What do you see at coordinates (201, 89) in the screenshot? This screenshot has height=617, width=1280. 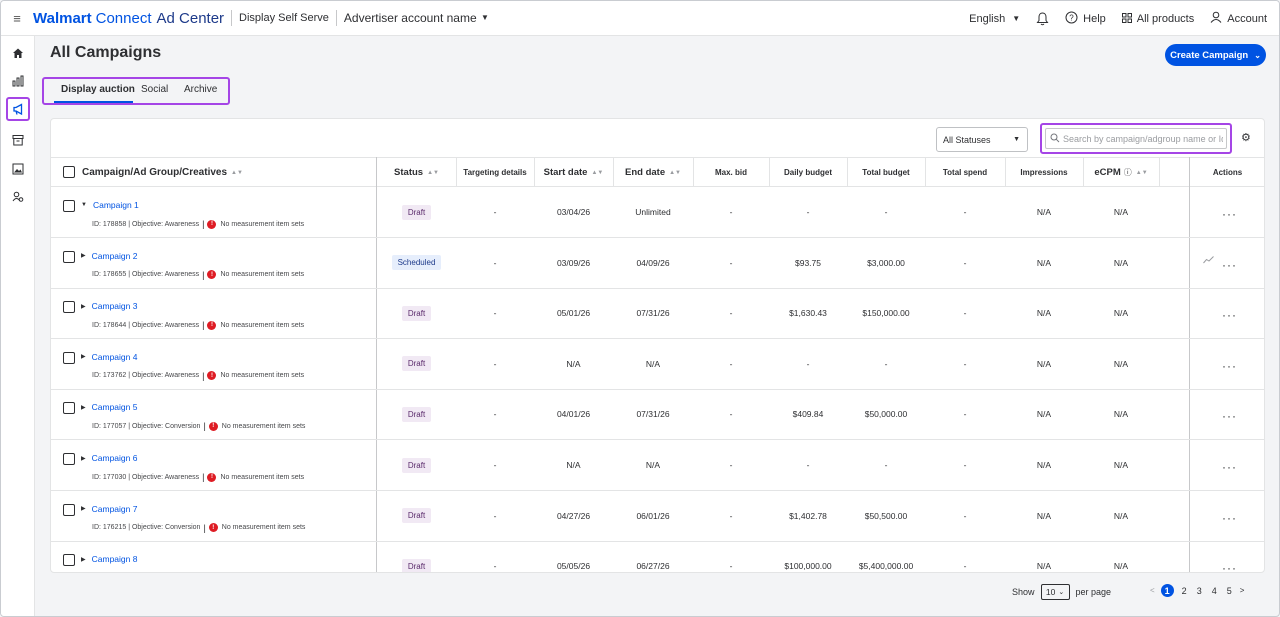 I see `tab-archive: Archive` at bounding box center [201, 89].